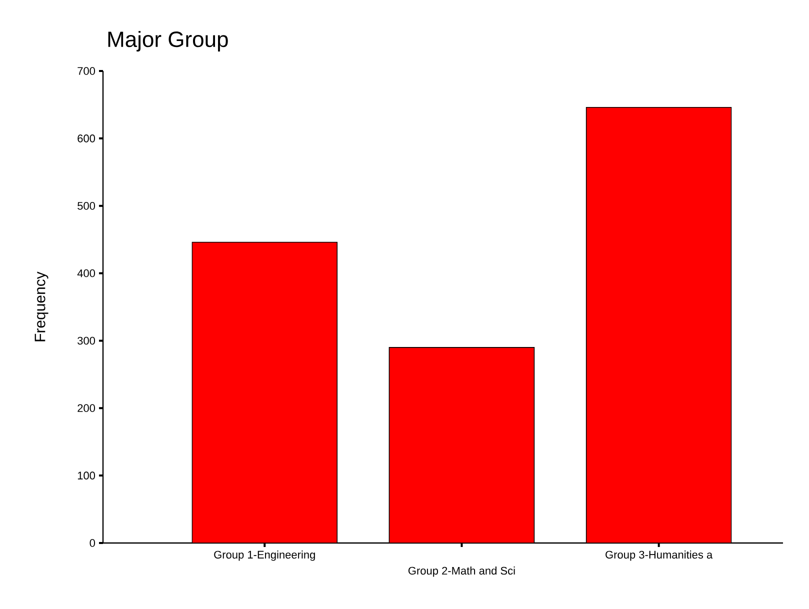  Describe the element at coordinates (87, 206) in the screenshot. I see `y-tick-label: 500` at that location.